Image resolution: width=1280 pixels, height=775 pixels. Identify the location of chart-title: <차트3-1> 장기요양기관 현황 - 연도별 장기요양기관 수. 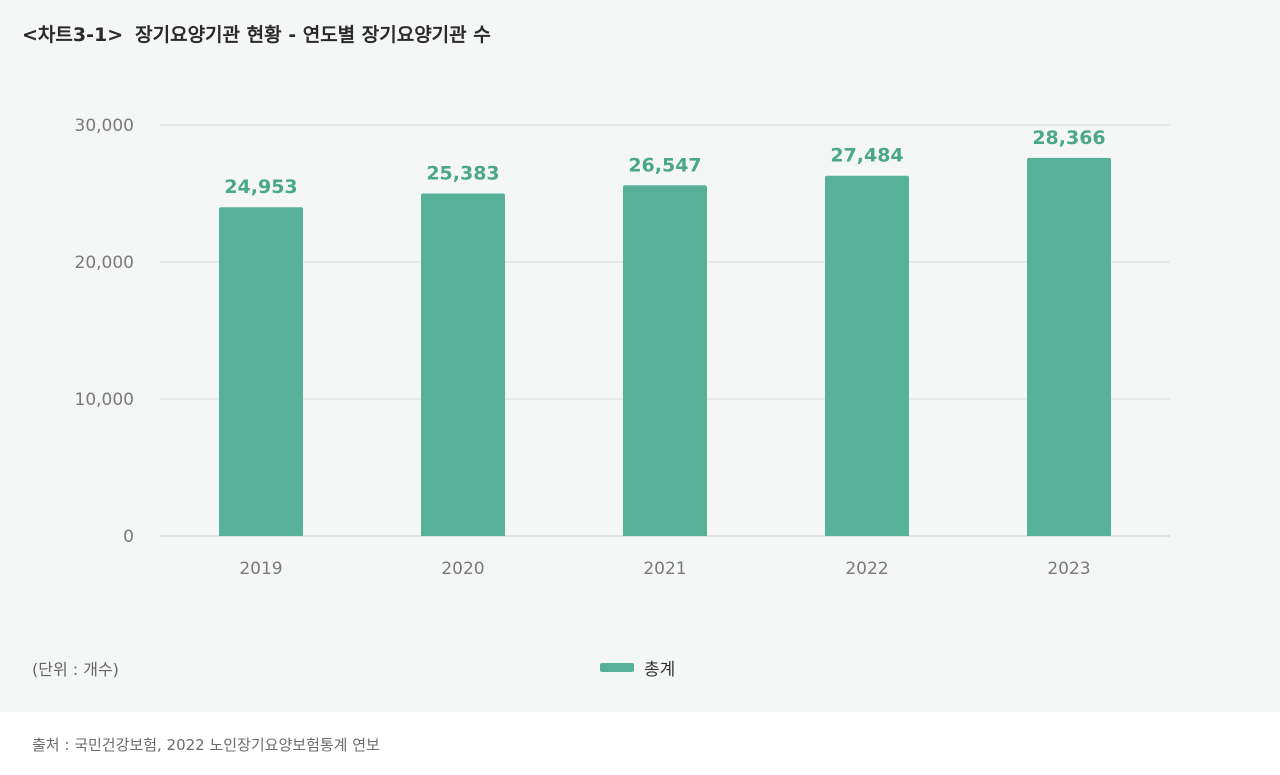
(256, 33).